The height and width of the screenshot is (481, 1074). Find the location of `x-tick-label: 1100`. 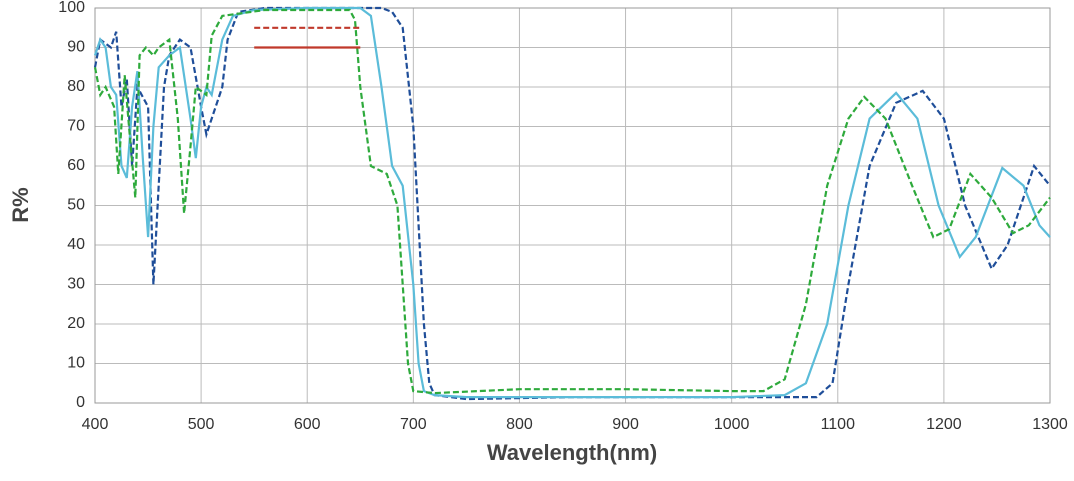

x-tick-label: 1100 is located at coordinates (838, 424).